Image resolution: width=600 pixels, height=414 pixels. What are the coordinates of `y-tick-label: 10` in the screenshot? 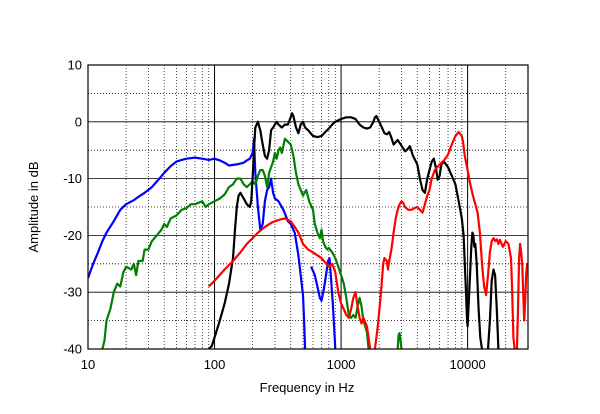 It's located at (75, 65).